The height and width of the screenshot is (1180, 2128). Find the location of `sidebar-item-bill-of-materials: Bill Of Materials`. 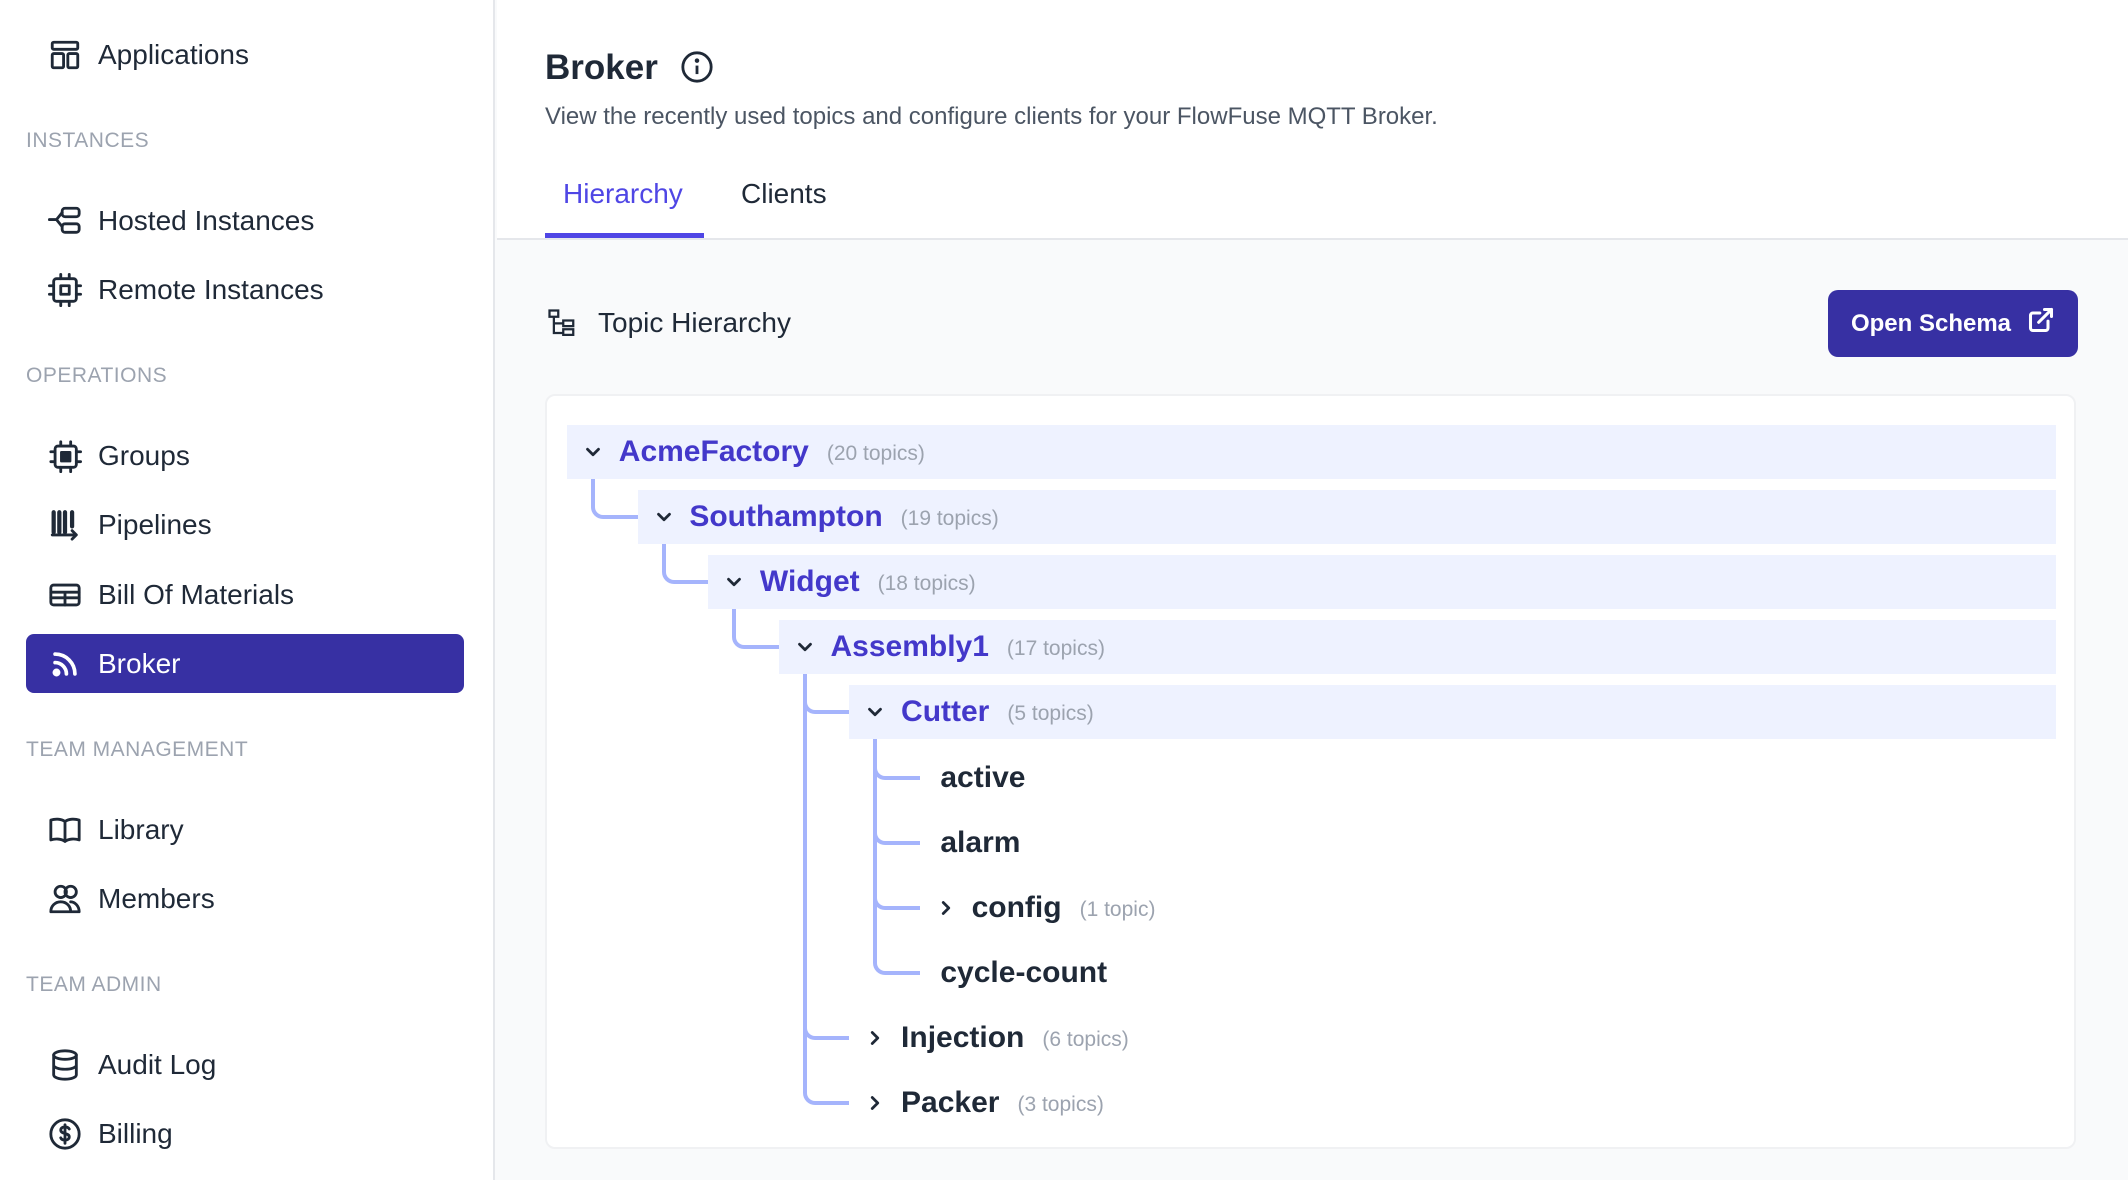

sidebar-item-bill-of-materials: Bill Of Materials is located at coordinates (245, 594).